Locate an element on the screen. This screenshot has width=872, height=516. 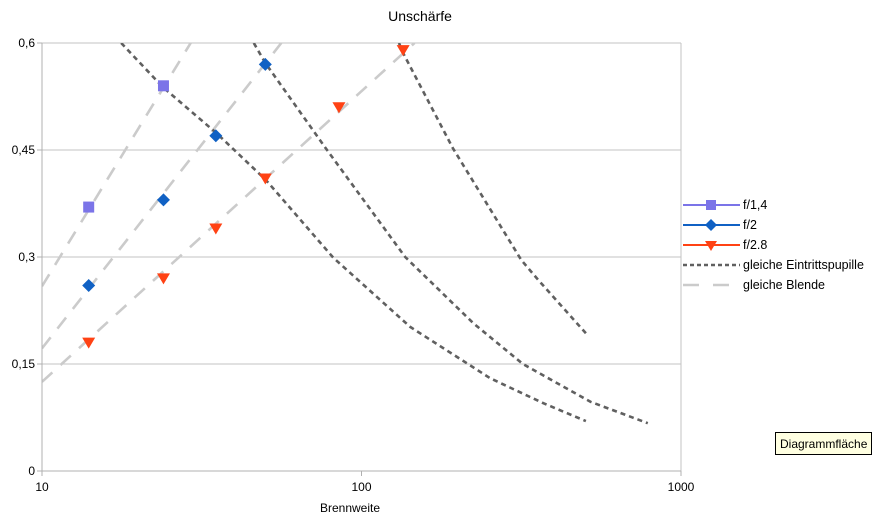
legend-item-blende: gleiche Blende is located at coordinates (773, 285).